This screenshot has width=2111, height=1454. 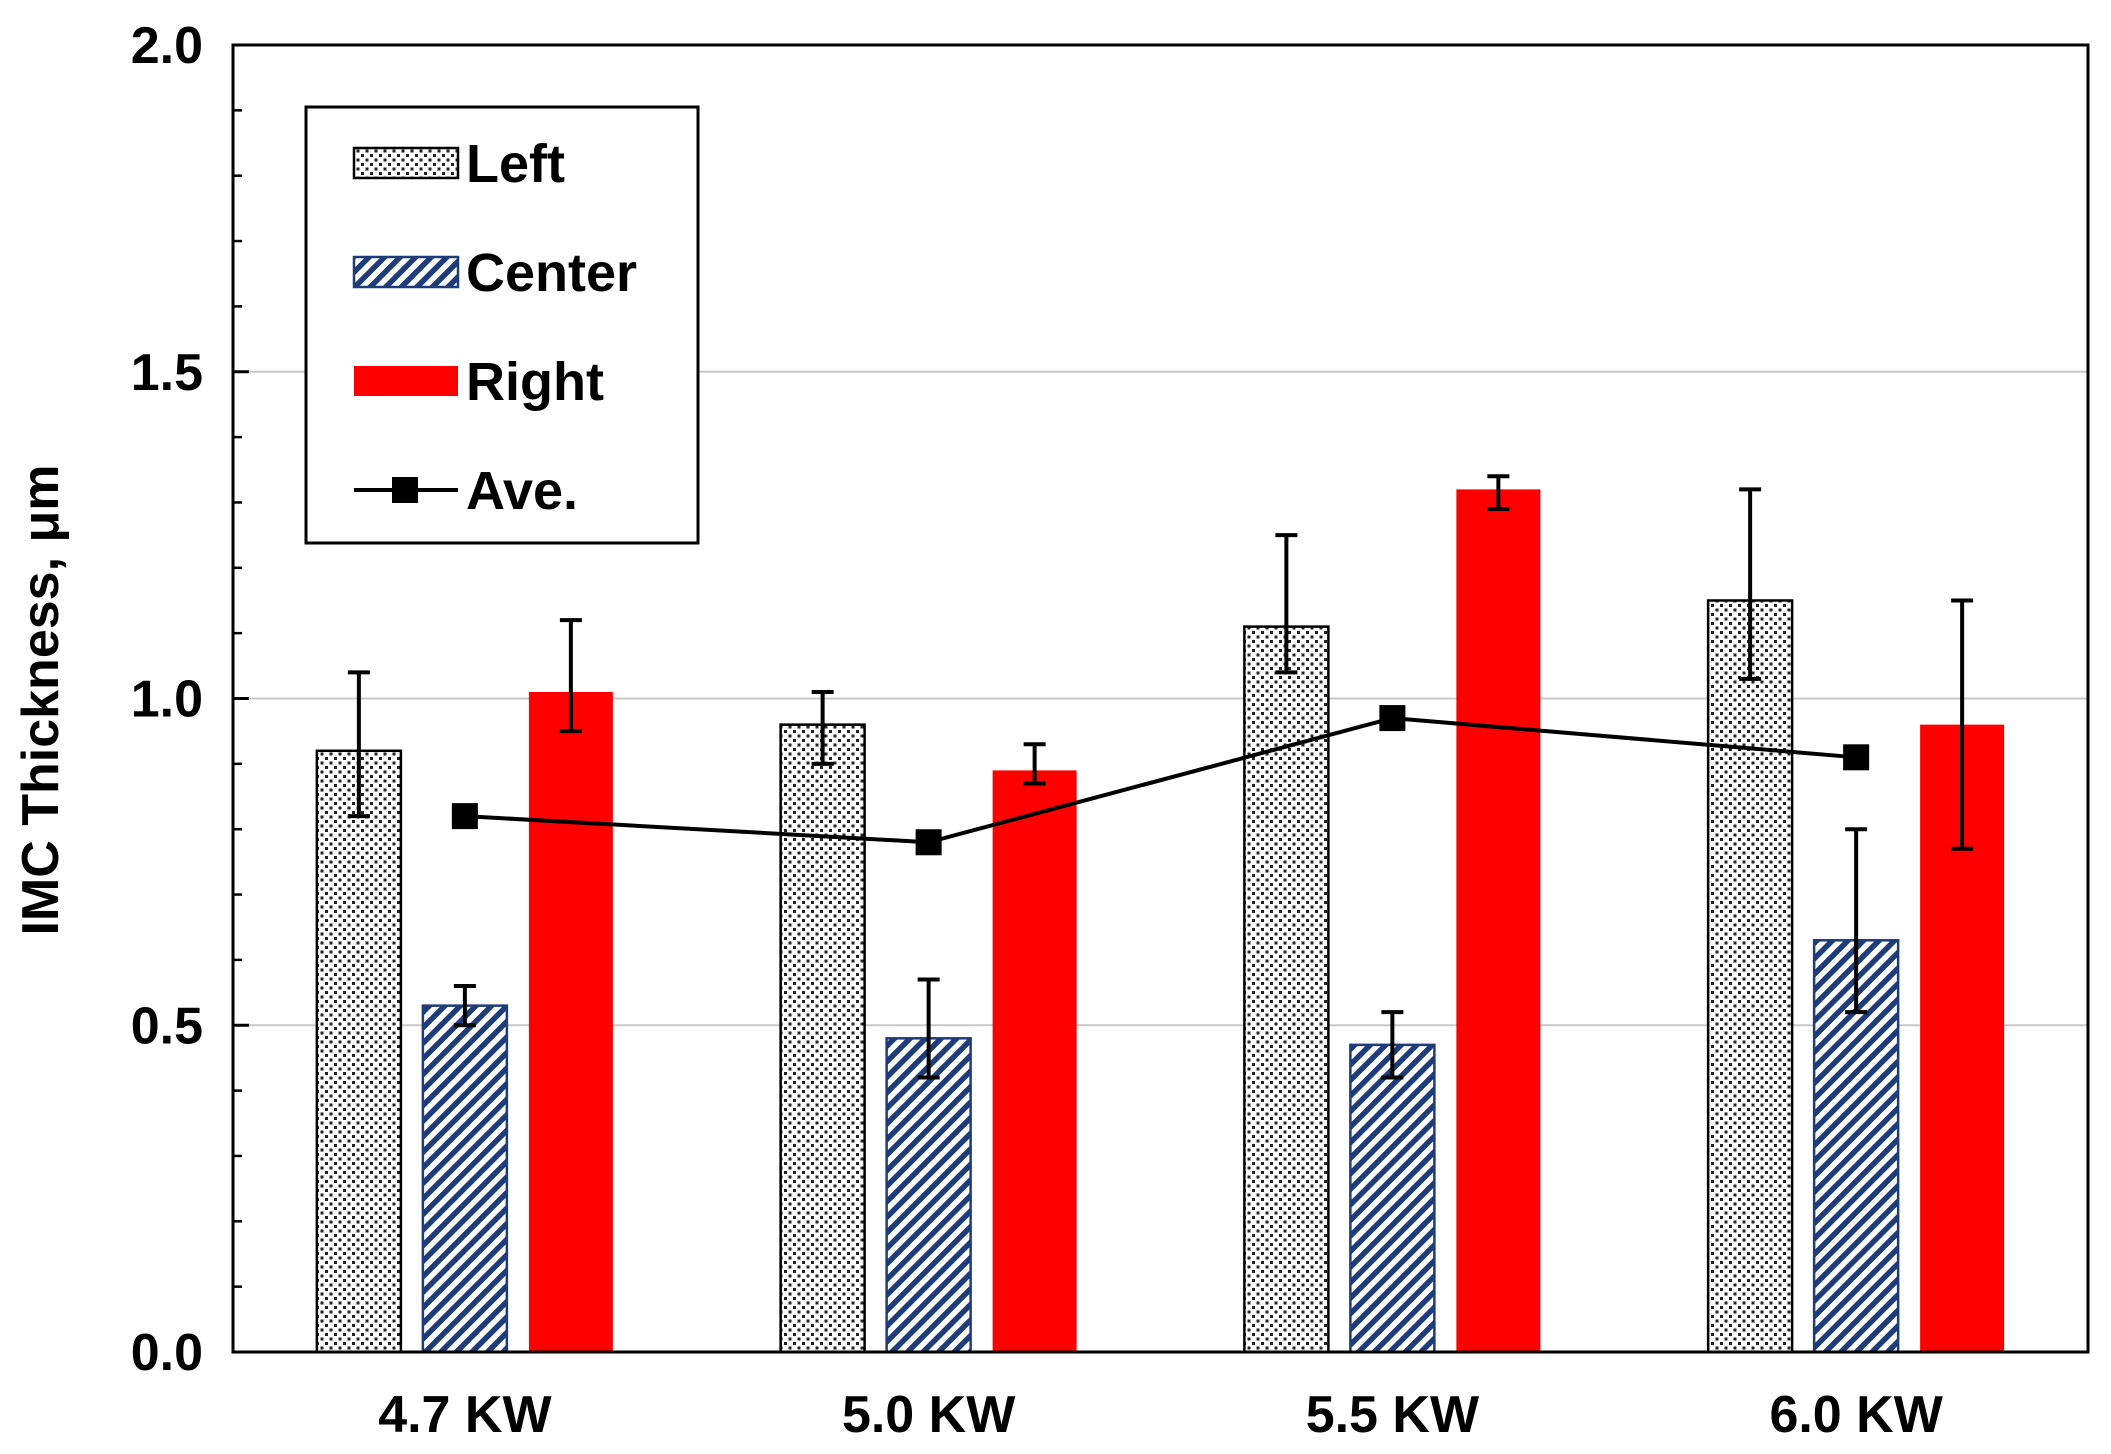 I want to click on legend: Left Center Right Ave., so click(x=502, y=325).